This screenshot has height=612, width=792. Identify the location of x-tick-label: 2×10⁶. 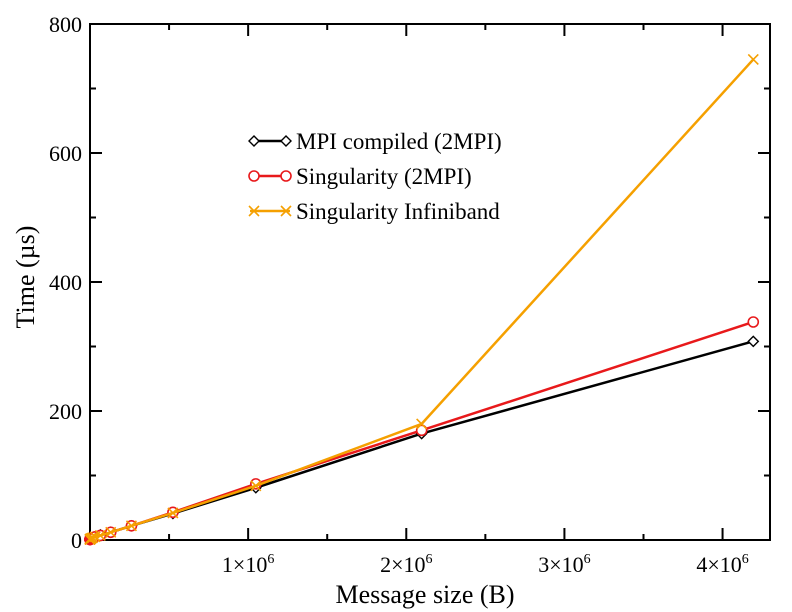
(406, 564).